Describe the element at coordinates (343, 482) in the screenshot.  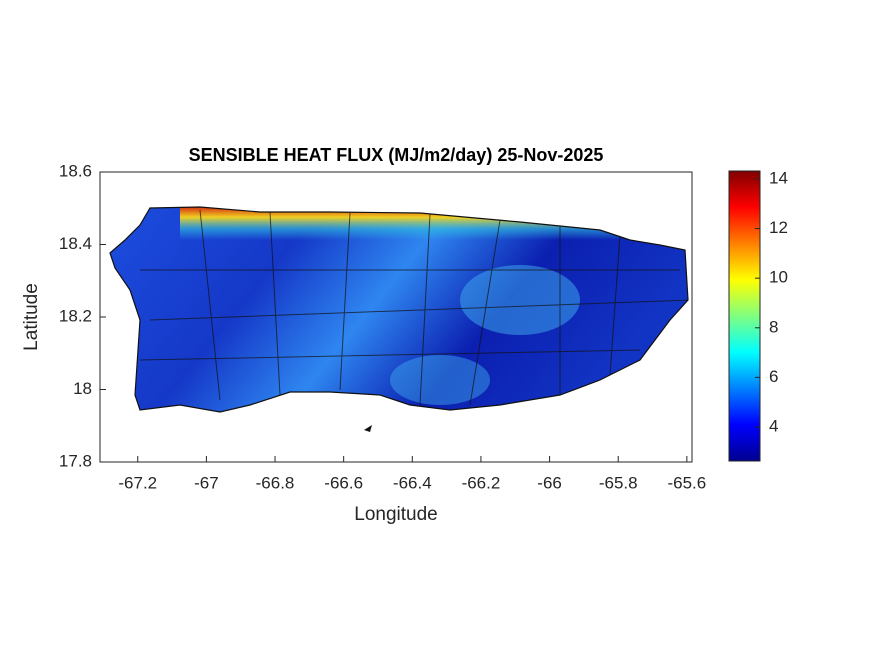
I see `x-tick-label: -66.6` at that location.